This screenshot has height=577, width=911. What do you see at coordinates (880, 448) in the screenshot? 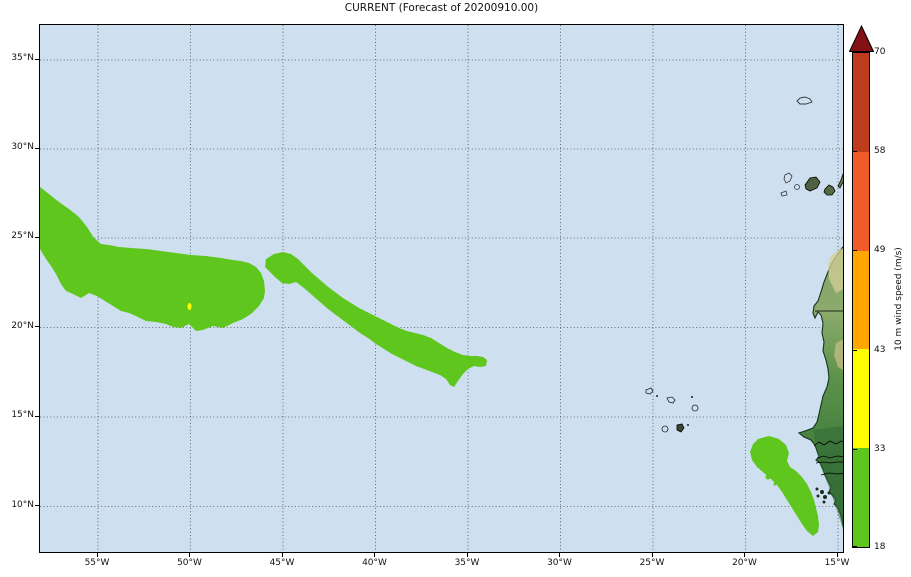
I see `colorbar-tick-label: 33` at bounding box center [880, 448].